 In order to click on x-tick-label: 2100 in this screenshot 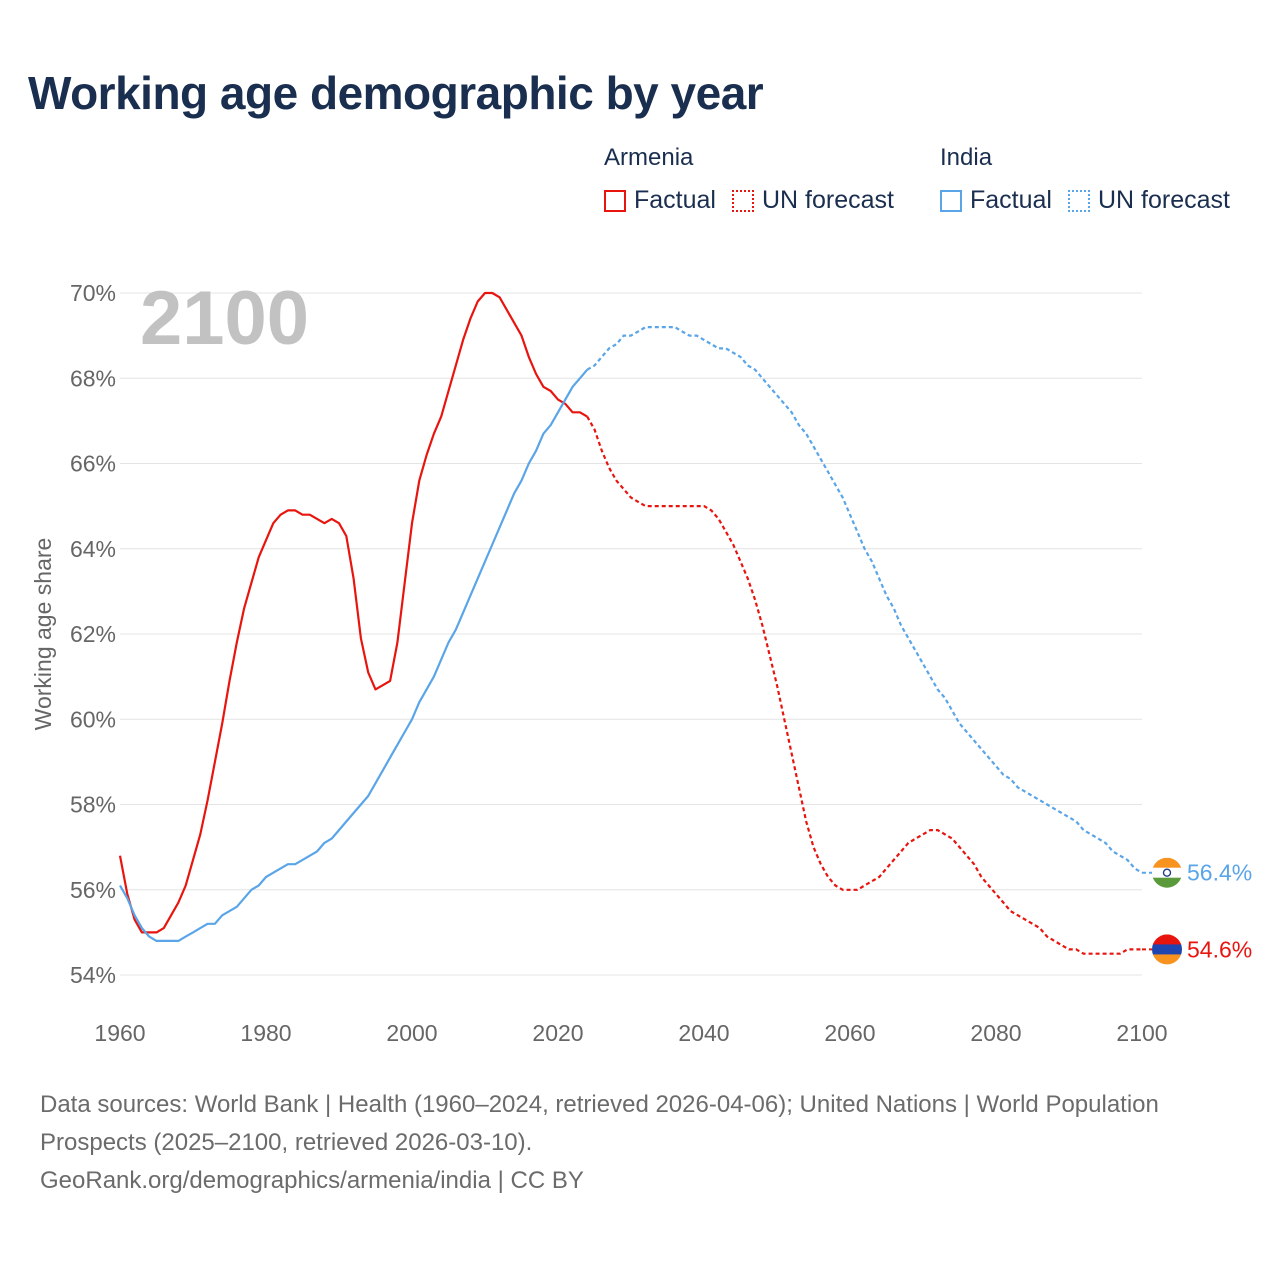, I will do `click(1141, 1033)`.